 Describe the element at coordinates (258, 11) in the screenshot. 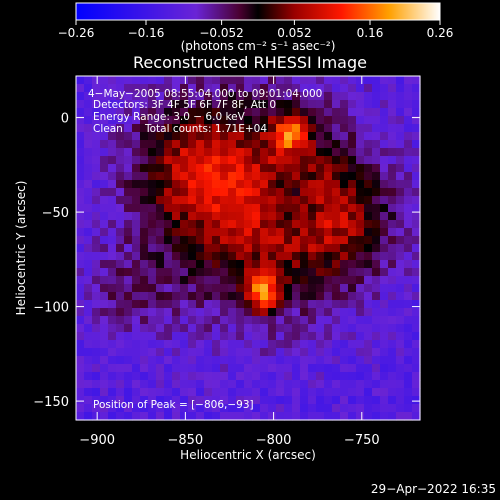

I see `colorbar` at that location.